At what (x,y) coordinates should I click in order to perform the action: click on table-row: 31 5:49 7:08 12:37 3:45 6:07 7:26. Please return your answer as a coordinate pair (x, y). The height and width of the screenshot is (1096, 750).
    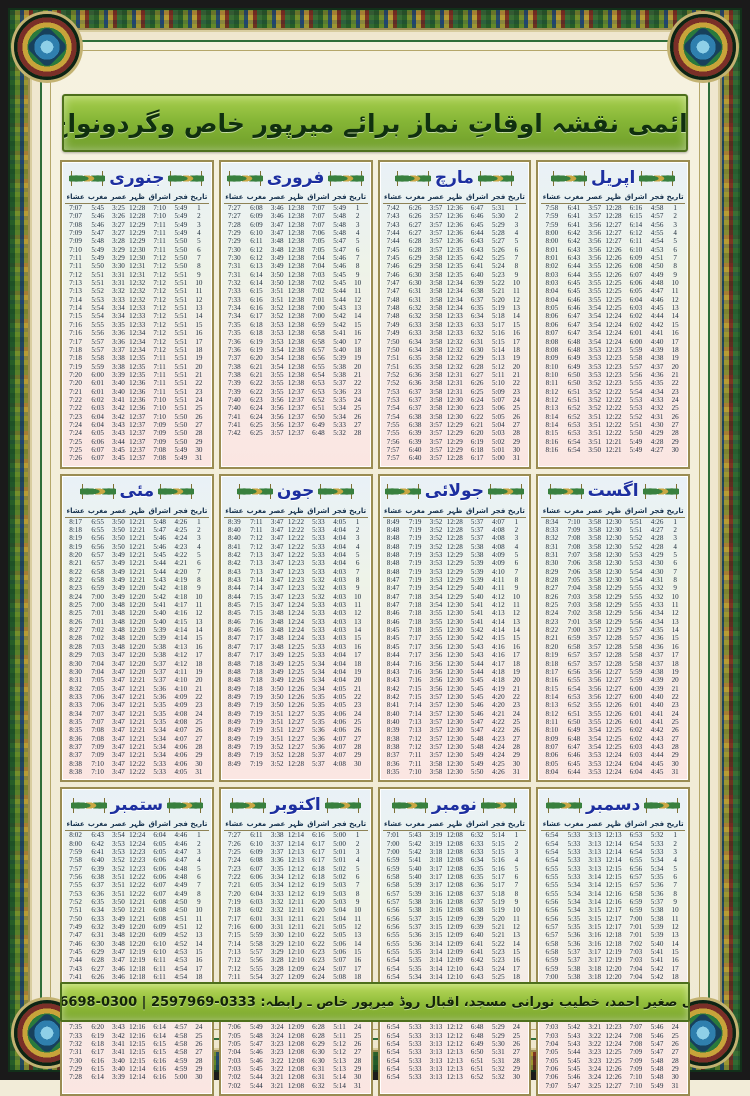
    Looking at the image, I should click on (137, 458).